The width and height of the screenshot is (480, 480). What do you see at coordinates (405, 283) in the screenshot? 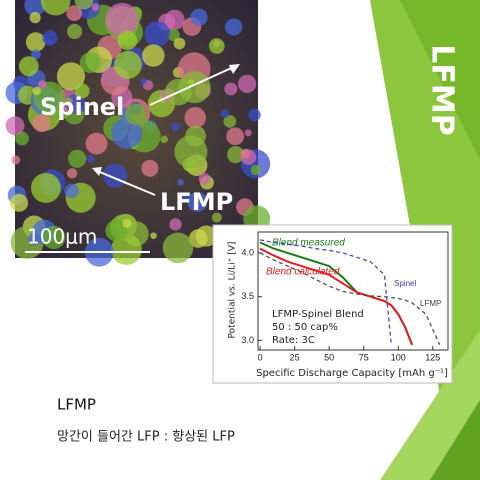
I see `legend-label: Spinel` at bounding box center [405, 283].